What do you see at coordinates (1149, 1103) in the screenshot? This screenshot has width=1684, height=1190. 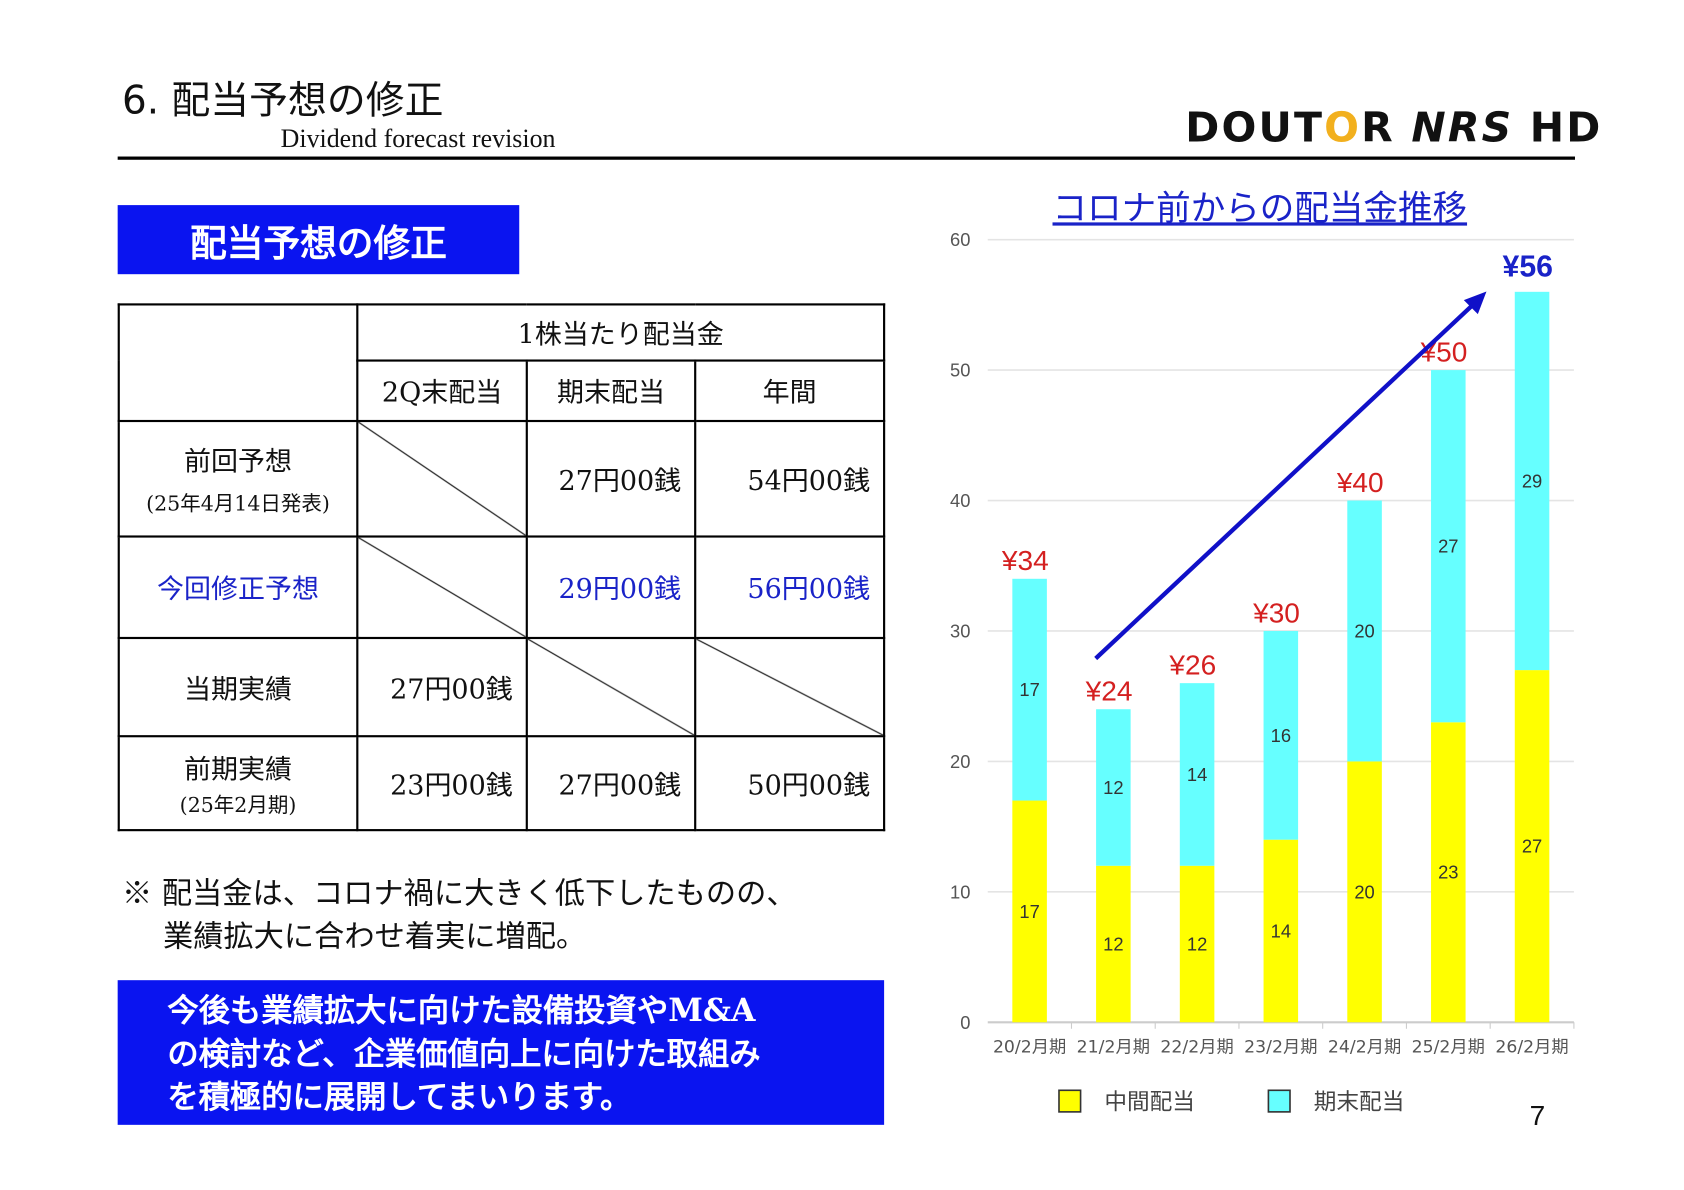 I see `legend-label: 中間配当` at bounding box center [1149, 1103].